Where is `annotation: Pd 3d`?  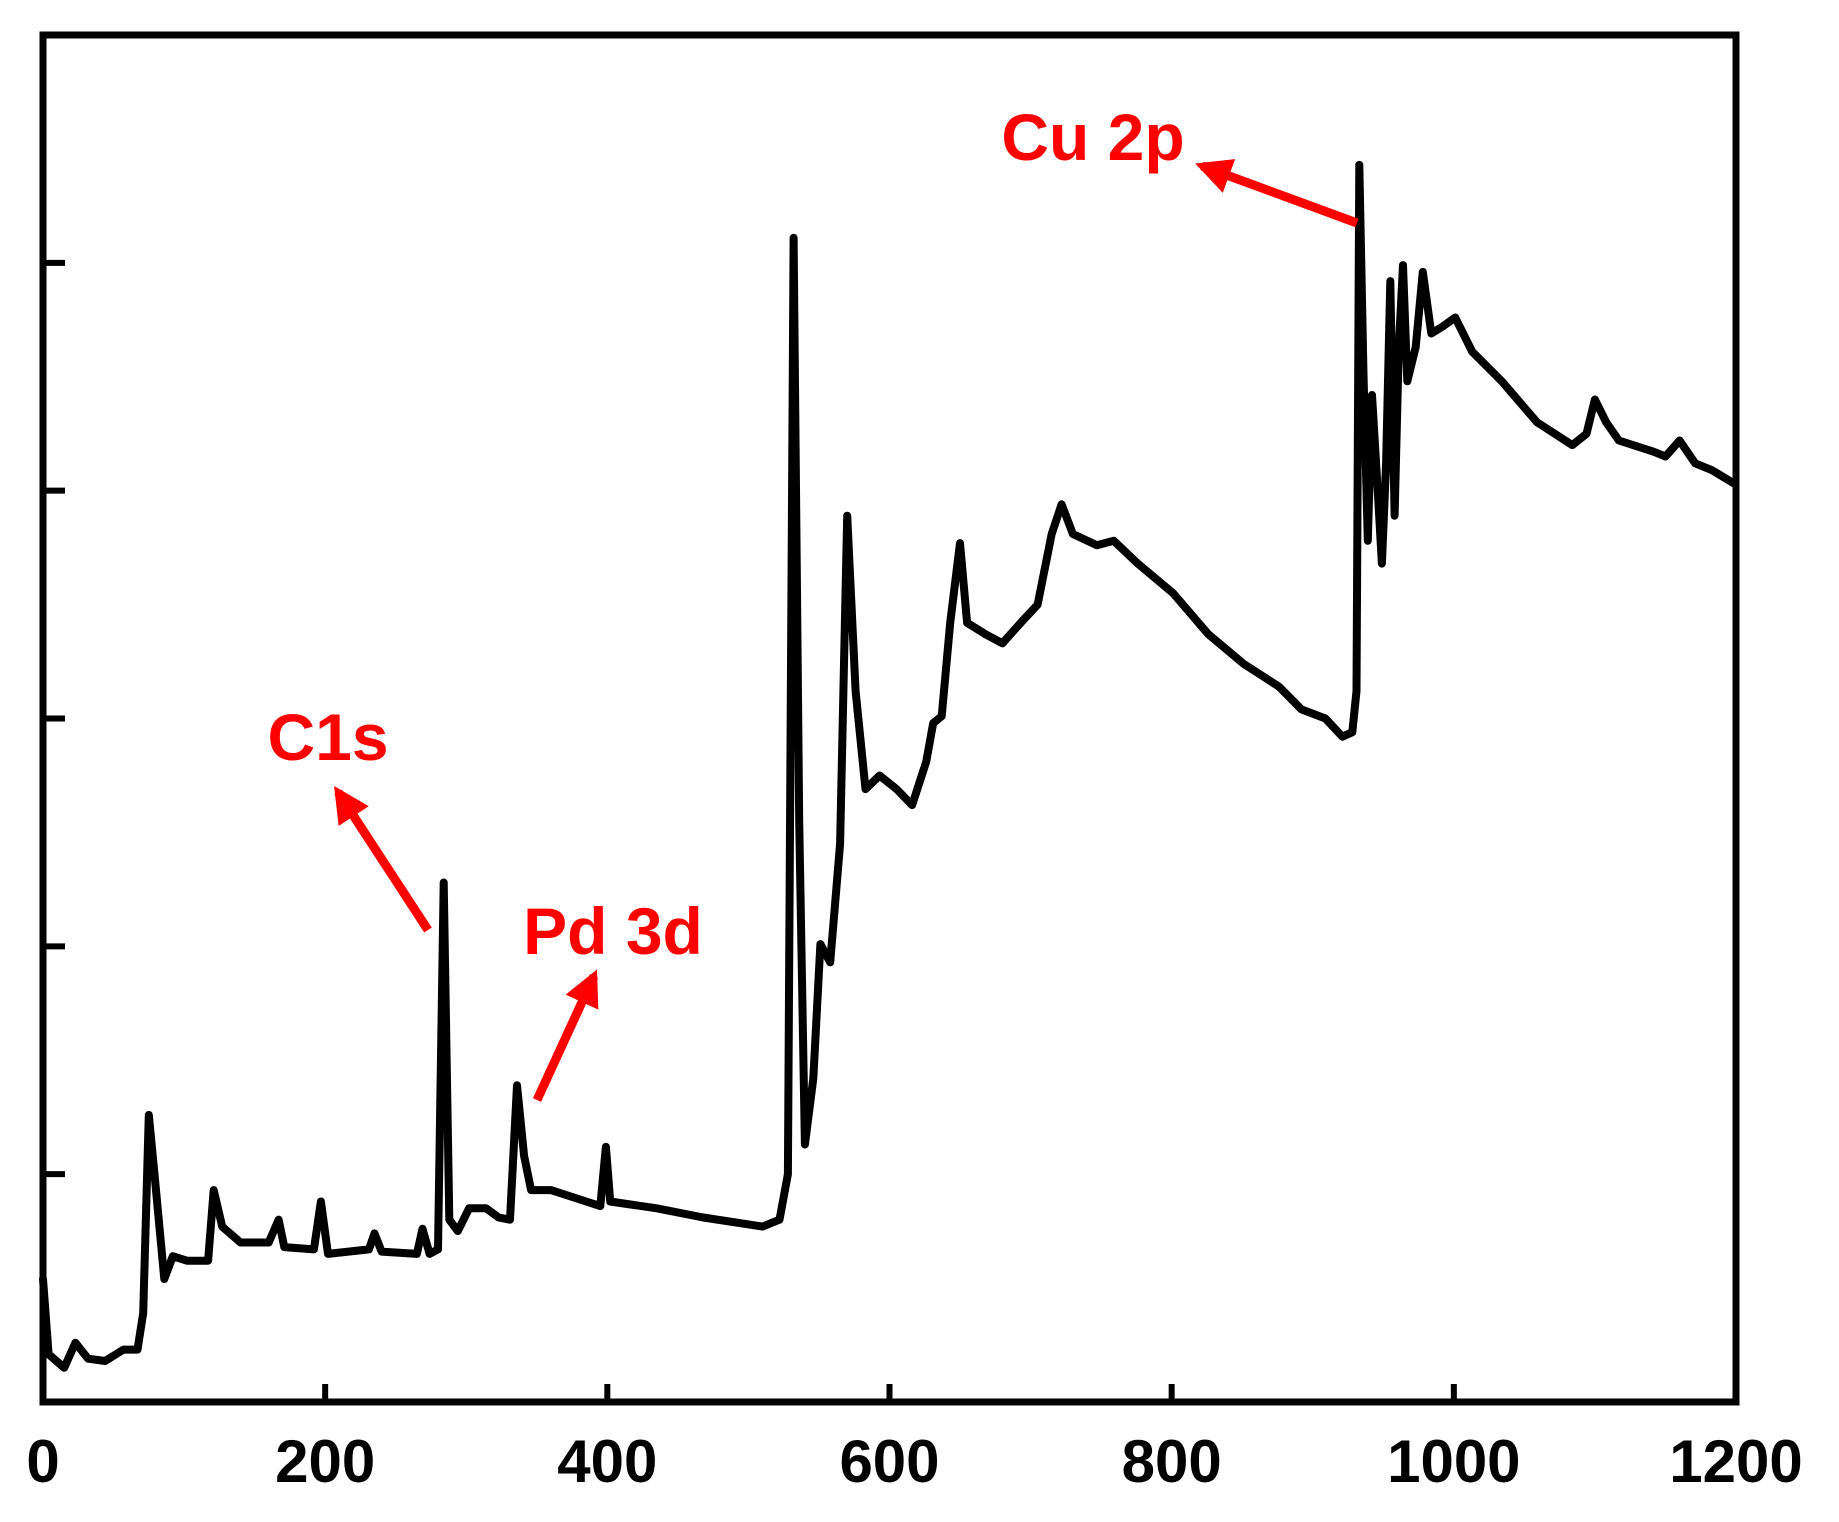
annotation: Pd 3d is located at coordinates (613, 931).